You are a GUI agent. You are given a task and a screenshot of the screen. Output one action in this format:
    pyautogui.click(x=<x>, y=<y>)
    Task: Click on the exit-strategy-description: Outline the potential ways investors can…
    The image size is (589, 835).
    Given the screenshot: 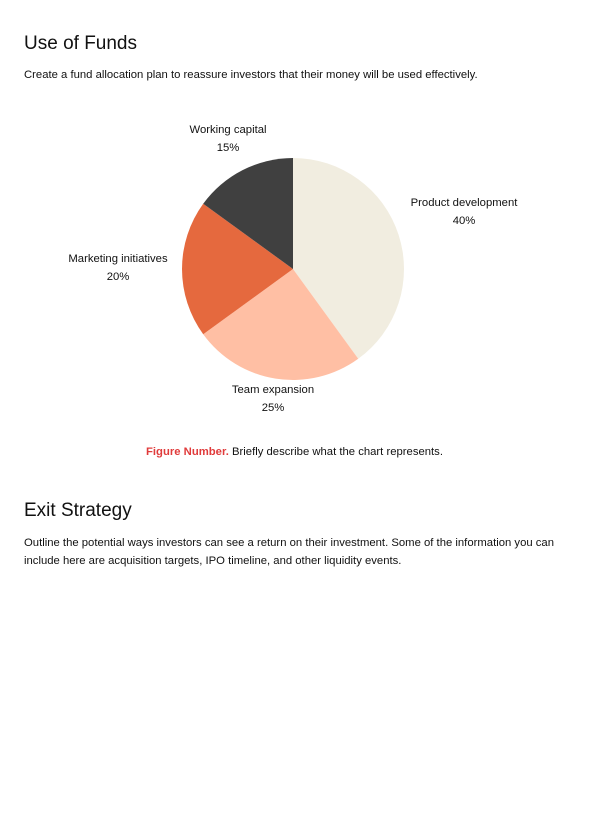 What is the action you would take?
    pyautogui.click(x=289, y=552)
    